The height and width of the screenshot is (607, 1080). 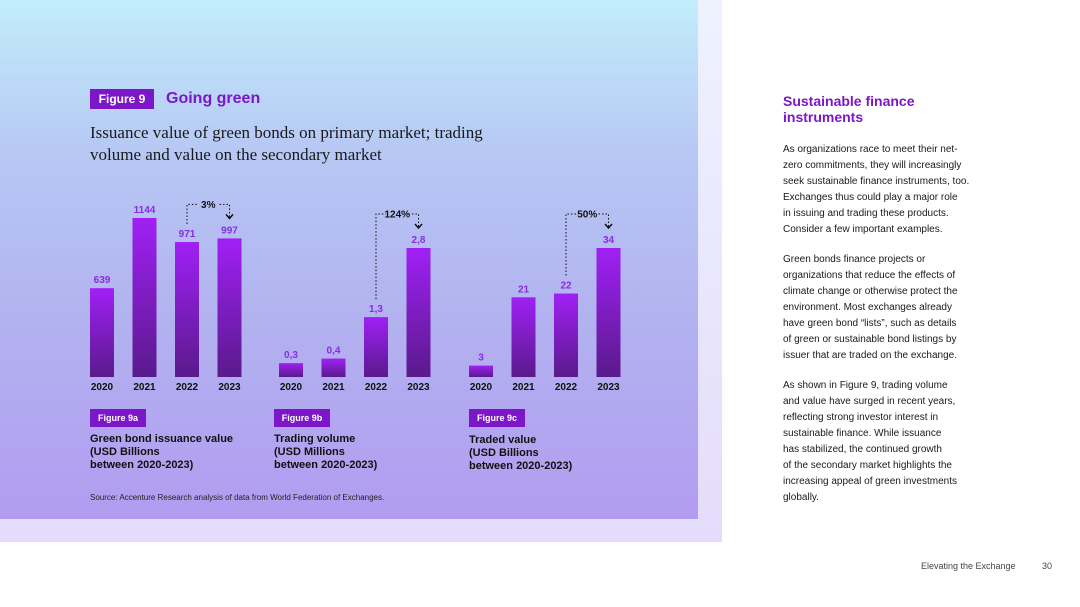 I want to click on bar-value-label: 3, so click(x=481, y=358).